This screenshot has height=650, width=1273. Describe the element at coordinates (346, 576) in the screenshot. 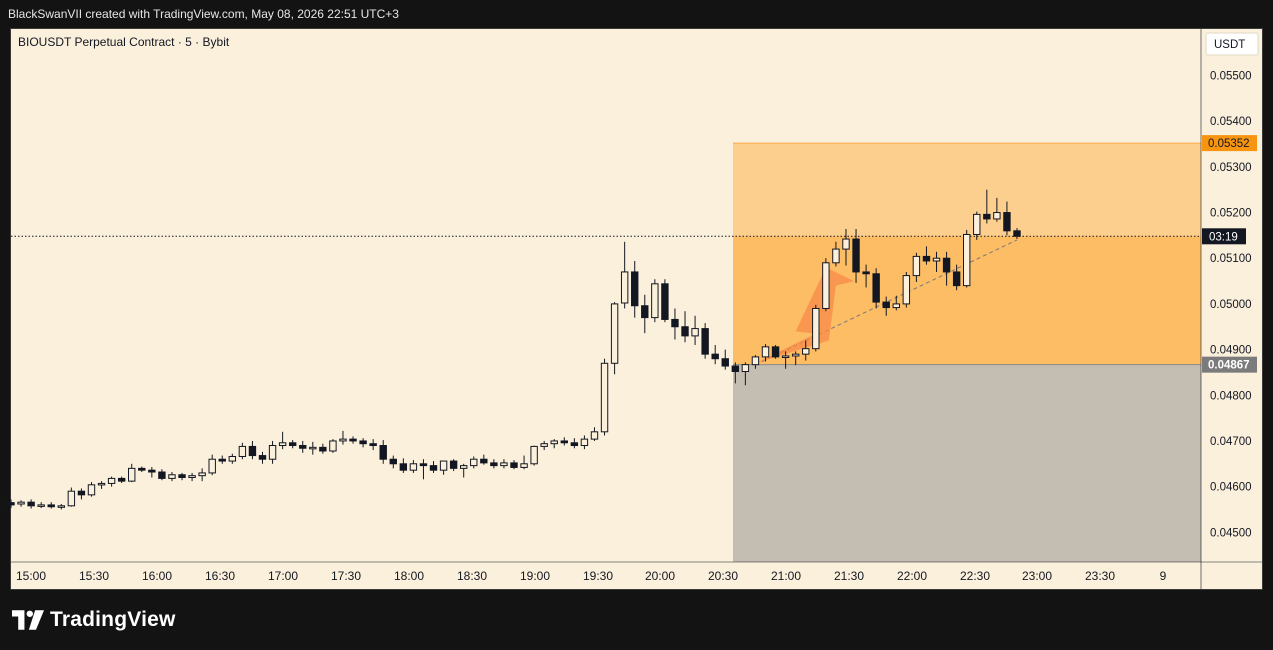

I see `time-tick-label: 17:30` at that location.